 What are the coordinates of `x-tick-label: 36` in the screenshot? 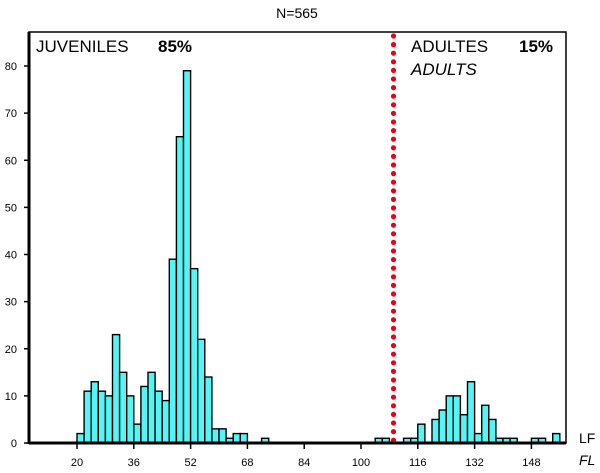 It's located at (134, 462).